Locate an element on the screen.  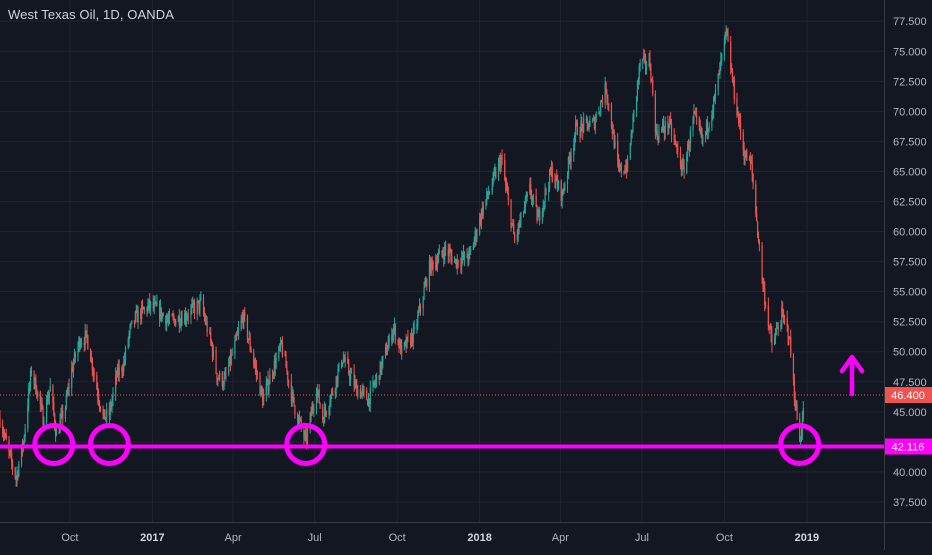
y-tick-label: 65.000 is located at coordinates (910, 172).